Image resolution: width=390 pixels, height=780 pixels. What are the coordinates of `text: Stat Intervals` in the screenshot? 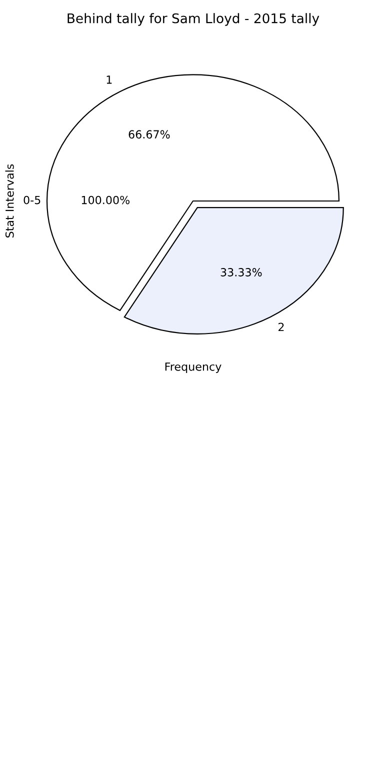 It's located at (9, 201).